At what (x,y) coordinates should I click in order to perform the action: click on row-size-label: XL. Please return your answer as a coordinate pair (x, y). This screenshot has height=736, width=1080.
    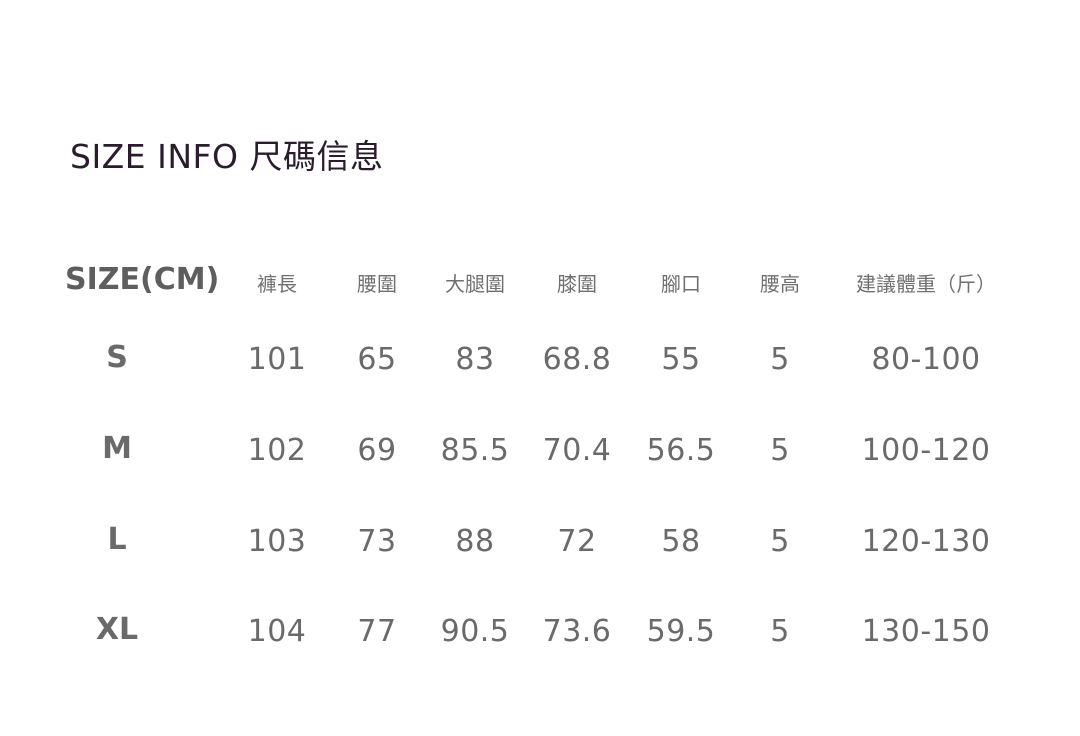
    Looking at the image, I should click on (117, 629).